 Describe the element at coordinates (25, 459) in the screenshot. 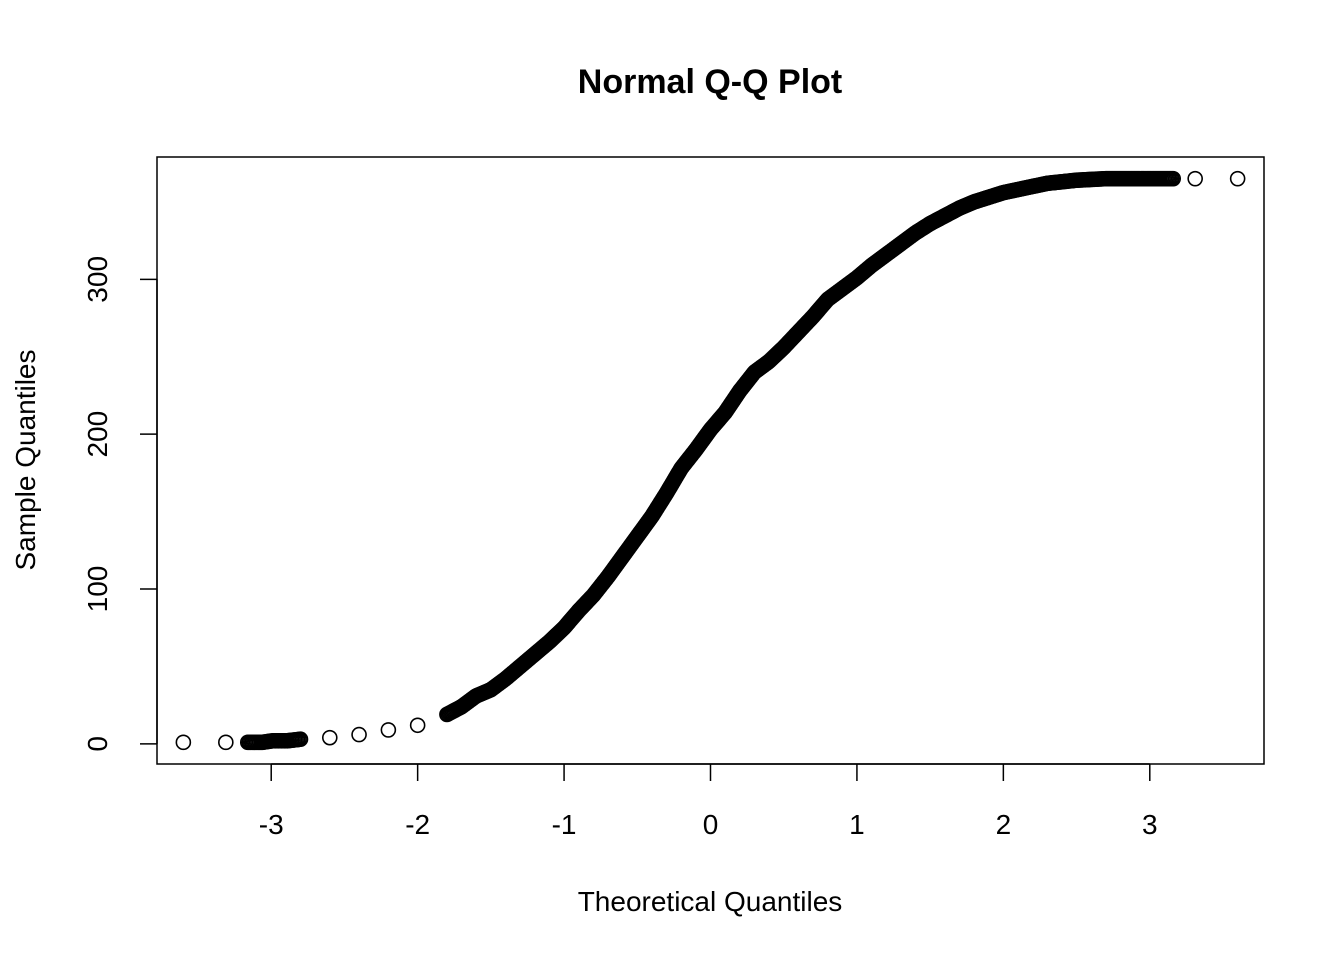

I see `y-axis-label: Sample Quantiles` at that location.